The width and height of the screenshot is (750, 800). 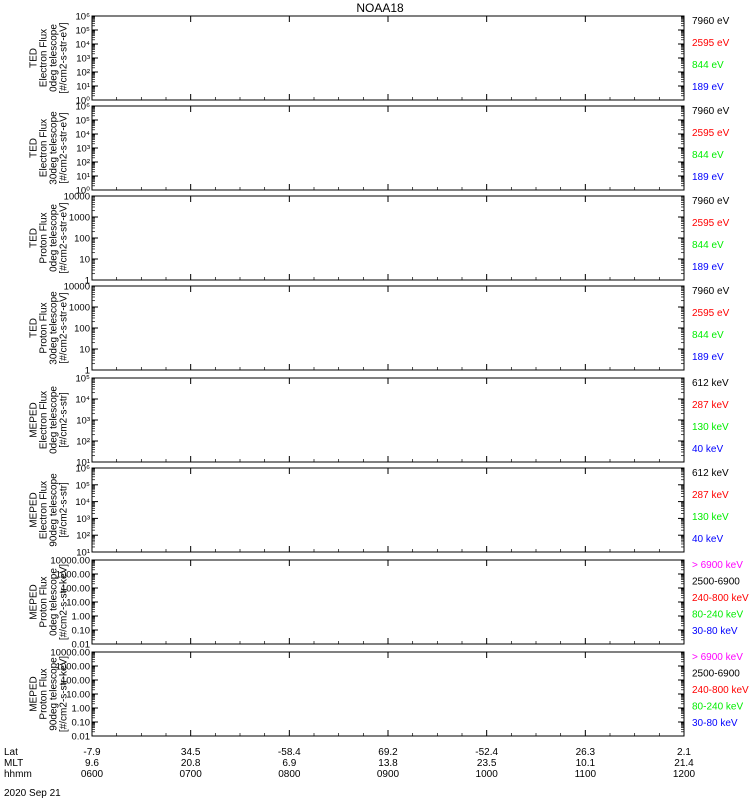 I want to click on footer-value: 1100, so click(x=586, y=774).